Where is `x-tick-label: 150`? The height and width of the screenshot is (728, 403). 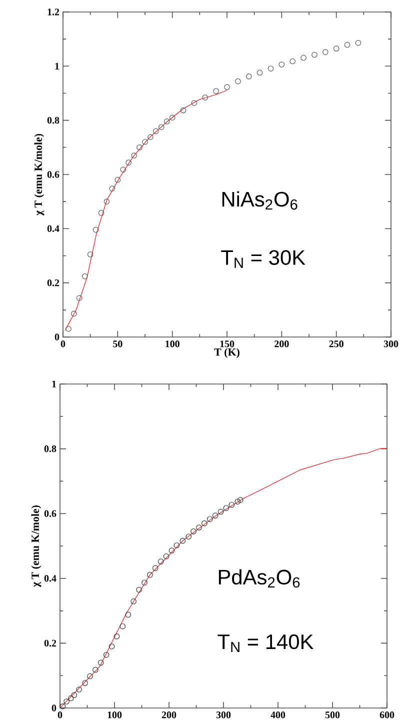 x-tick-label: 150 is located at coordinates (227, 344).